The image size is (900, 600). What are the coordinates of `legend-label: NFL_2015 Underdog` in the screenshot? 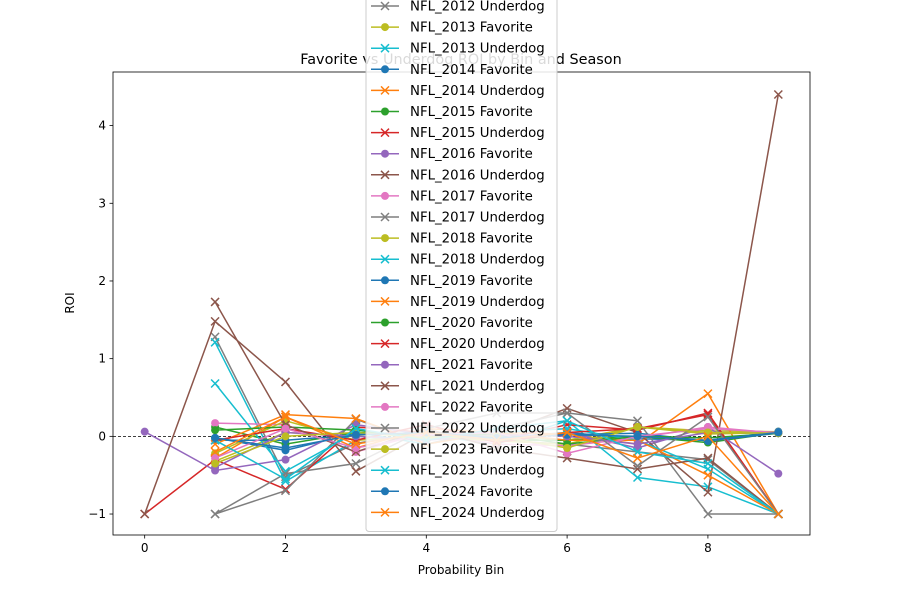 It's located at (477, 133).